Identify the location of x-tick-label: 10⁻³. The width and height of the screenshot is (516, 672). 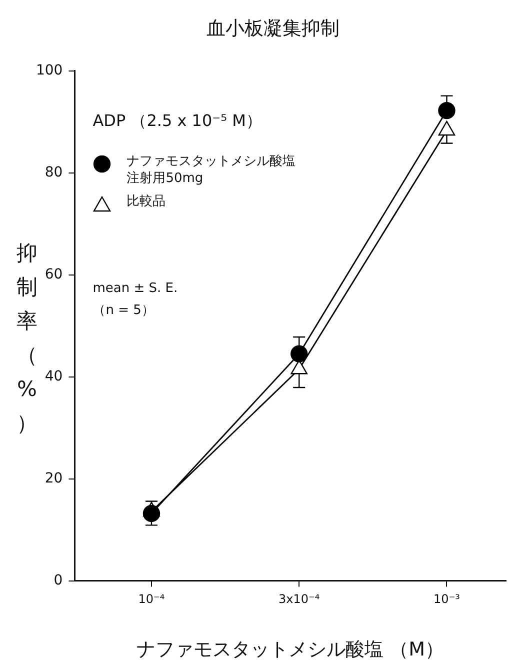
(447, 599).